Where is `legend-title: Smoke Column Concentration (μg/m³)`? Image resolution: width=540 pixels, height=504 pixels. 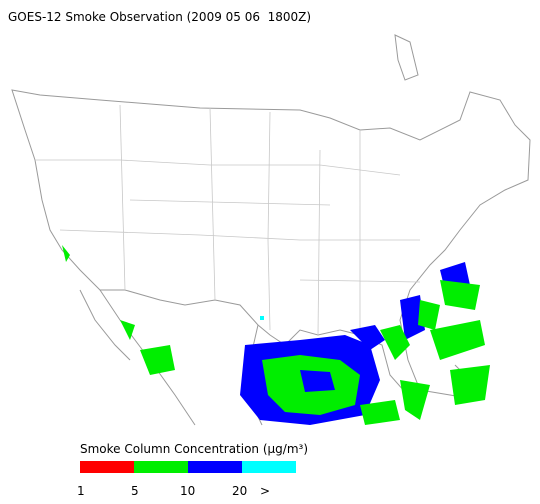 legend-title: Smoke Column Concentration (μg/m³) is located at coordinates (194, 449).